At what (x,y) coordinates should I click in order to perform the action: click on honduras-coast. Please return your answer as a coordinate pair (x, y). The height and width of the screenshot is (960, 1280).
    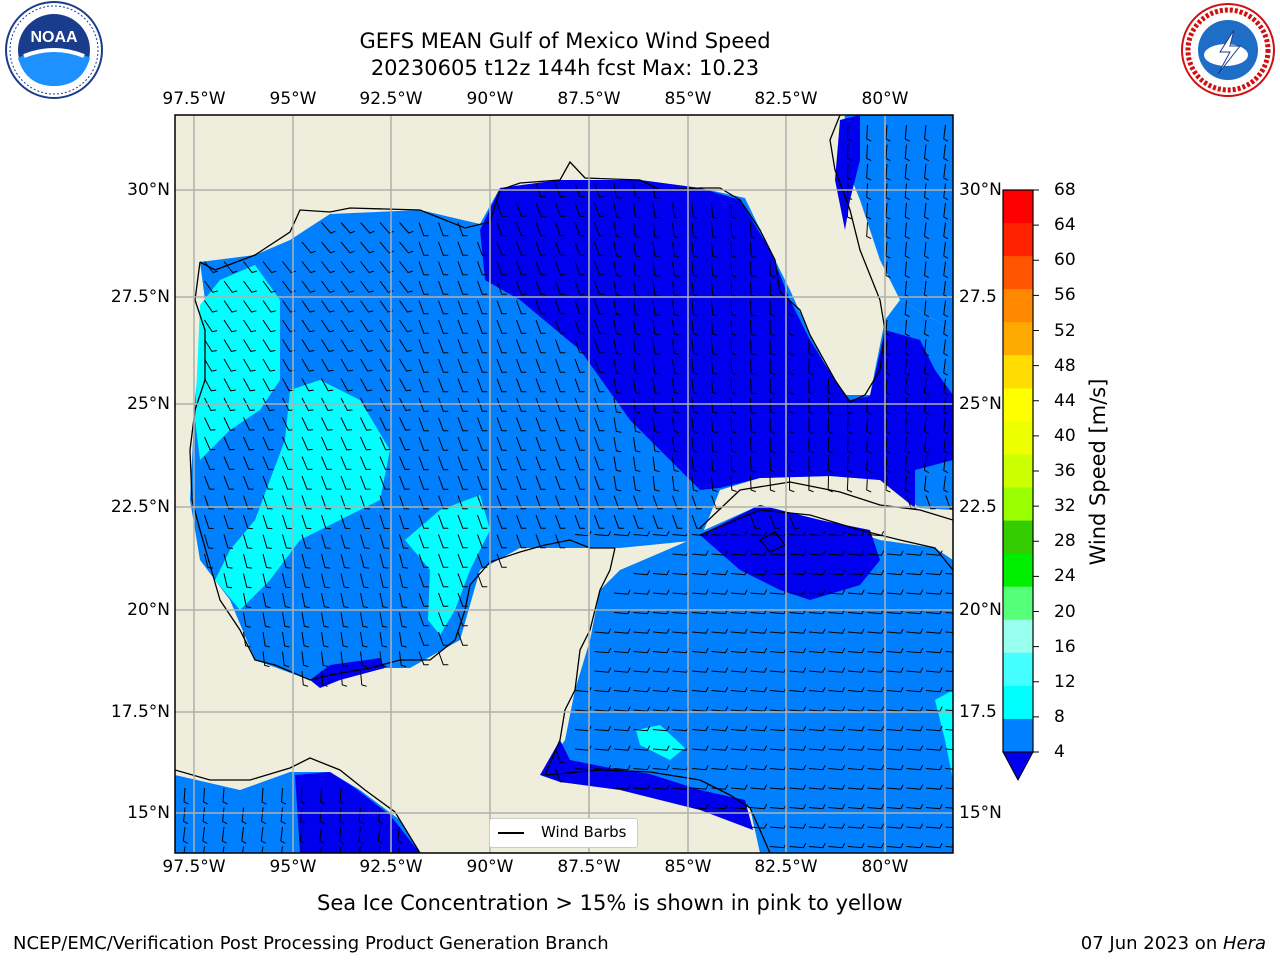
    Looking at the image, I should click on (657, 811).